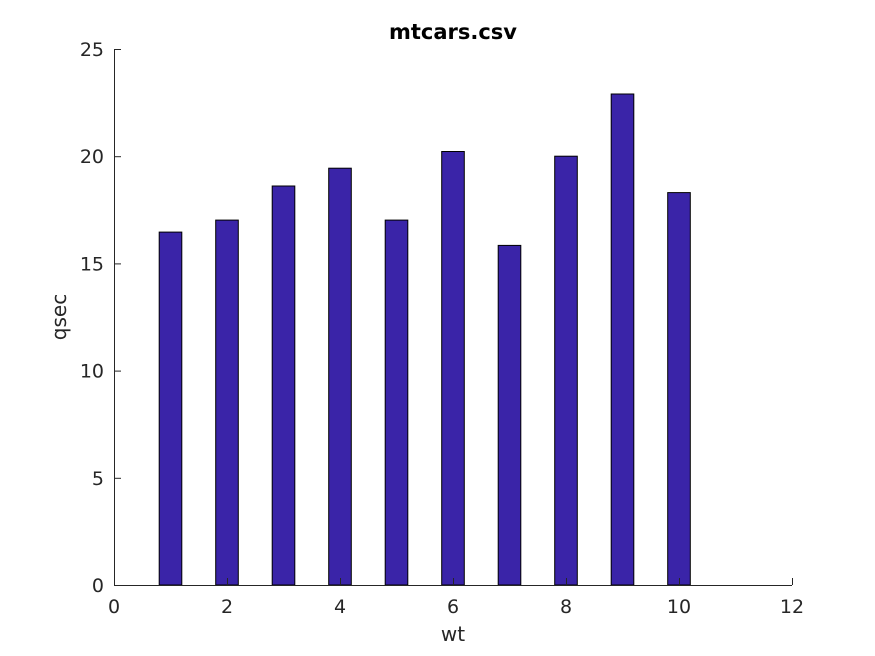 The width and height of the screenshot is (875, 656). I want to click on y-ticks: 0 5 10 15 20 25, so click(100, 318).